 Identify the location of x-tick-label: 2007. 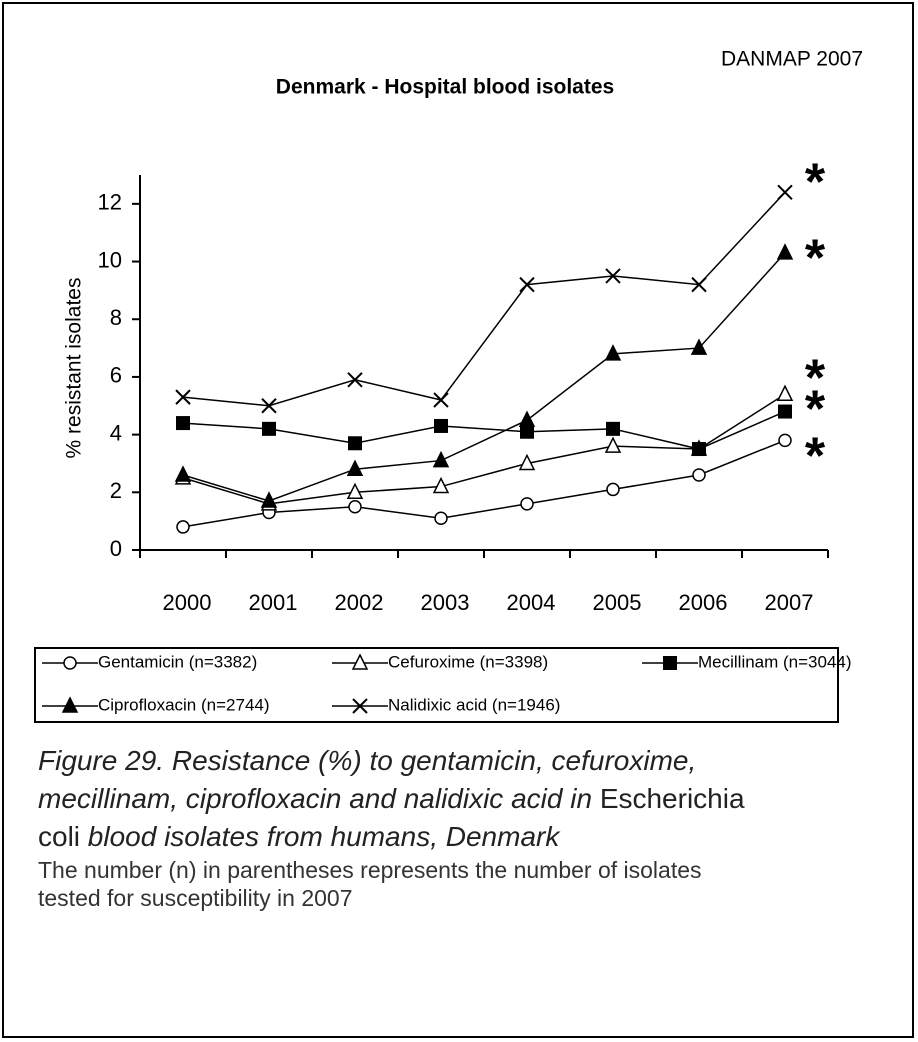
(789, 602).